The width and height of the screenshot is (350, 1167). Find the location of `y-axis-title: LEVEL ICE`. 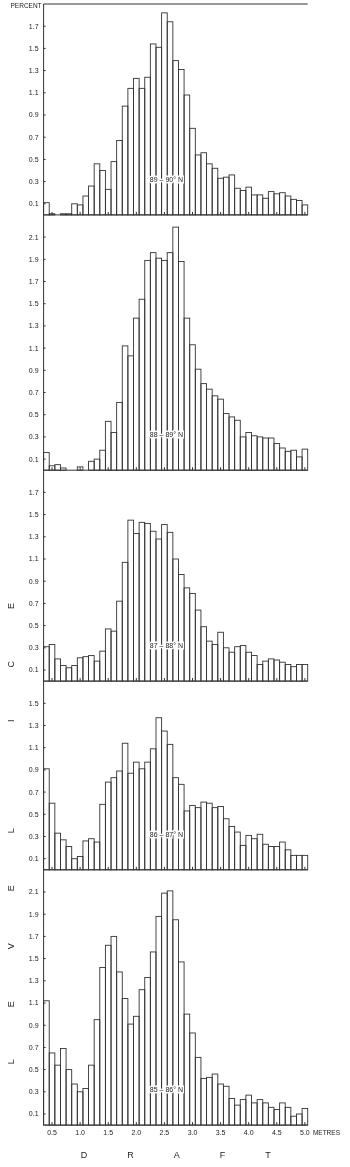

y-axis-title: LEVEL ICE is located at coordinates (11, 808).